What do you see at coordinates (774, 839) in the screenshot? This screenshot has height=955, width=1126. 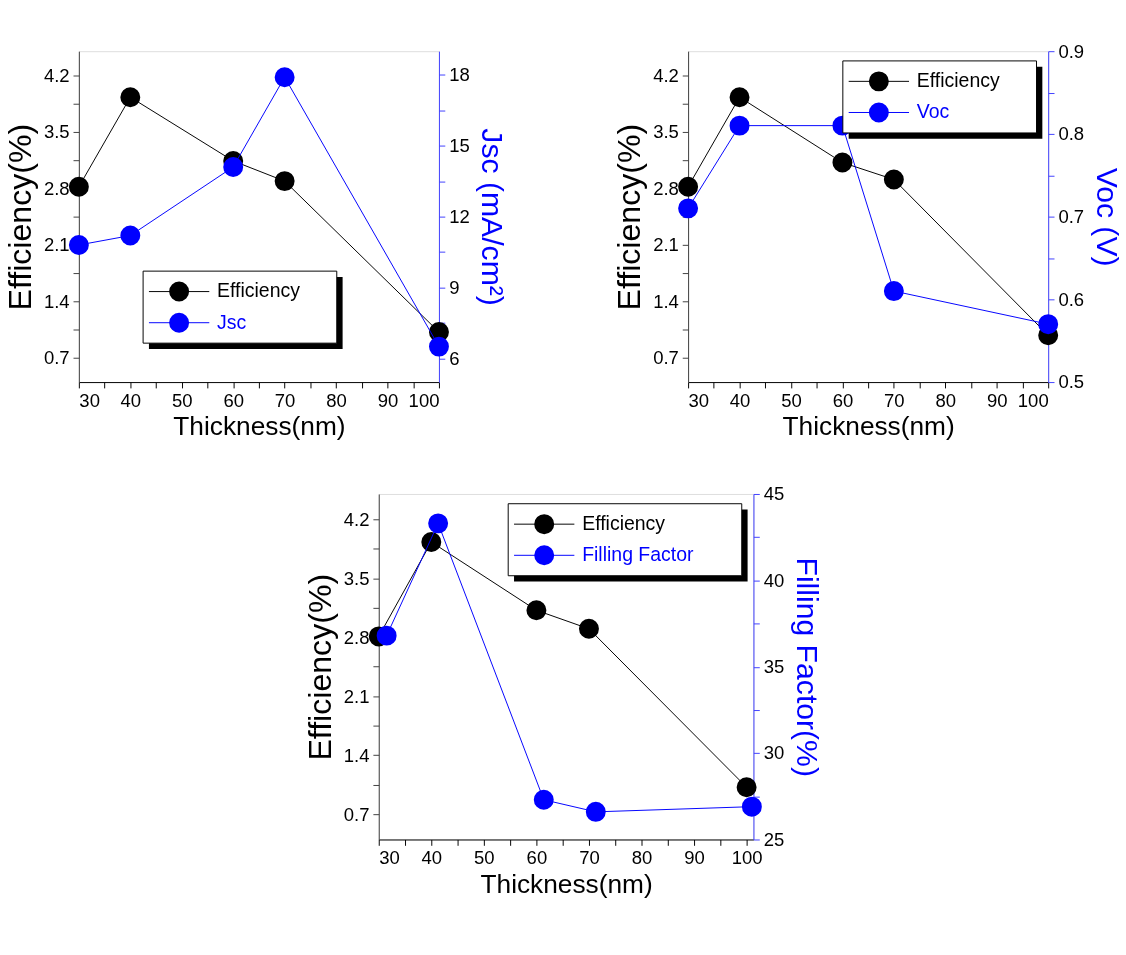 I see `y2-tick-label: 25` at bounding box center [774, 839].